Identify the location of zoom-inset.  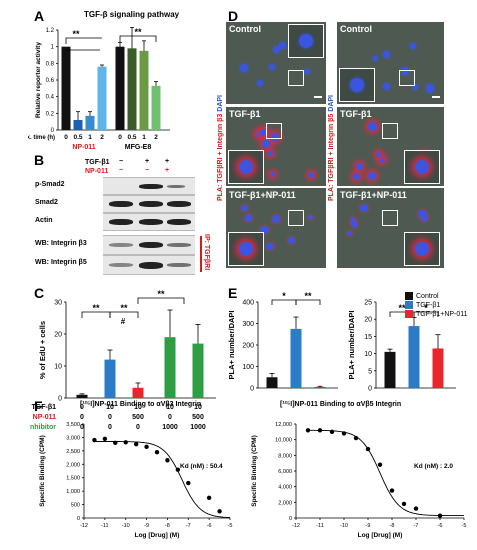
(246, 167).